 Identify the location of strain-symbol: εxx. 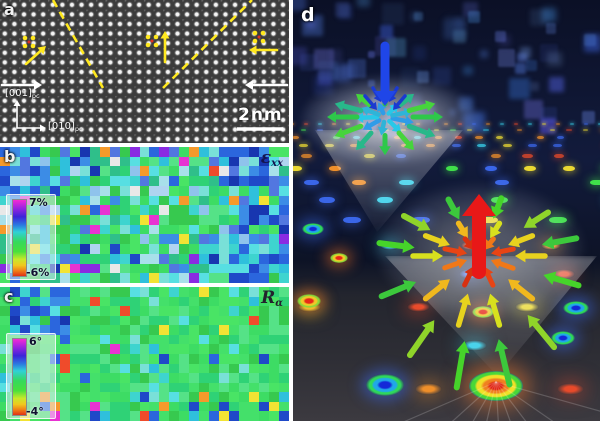
(271, 158).